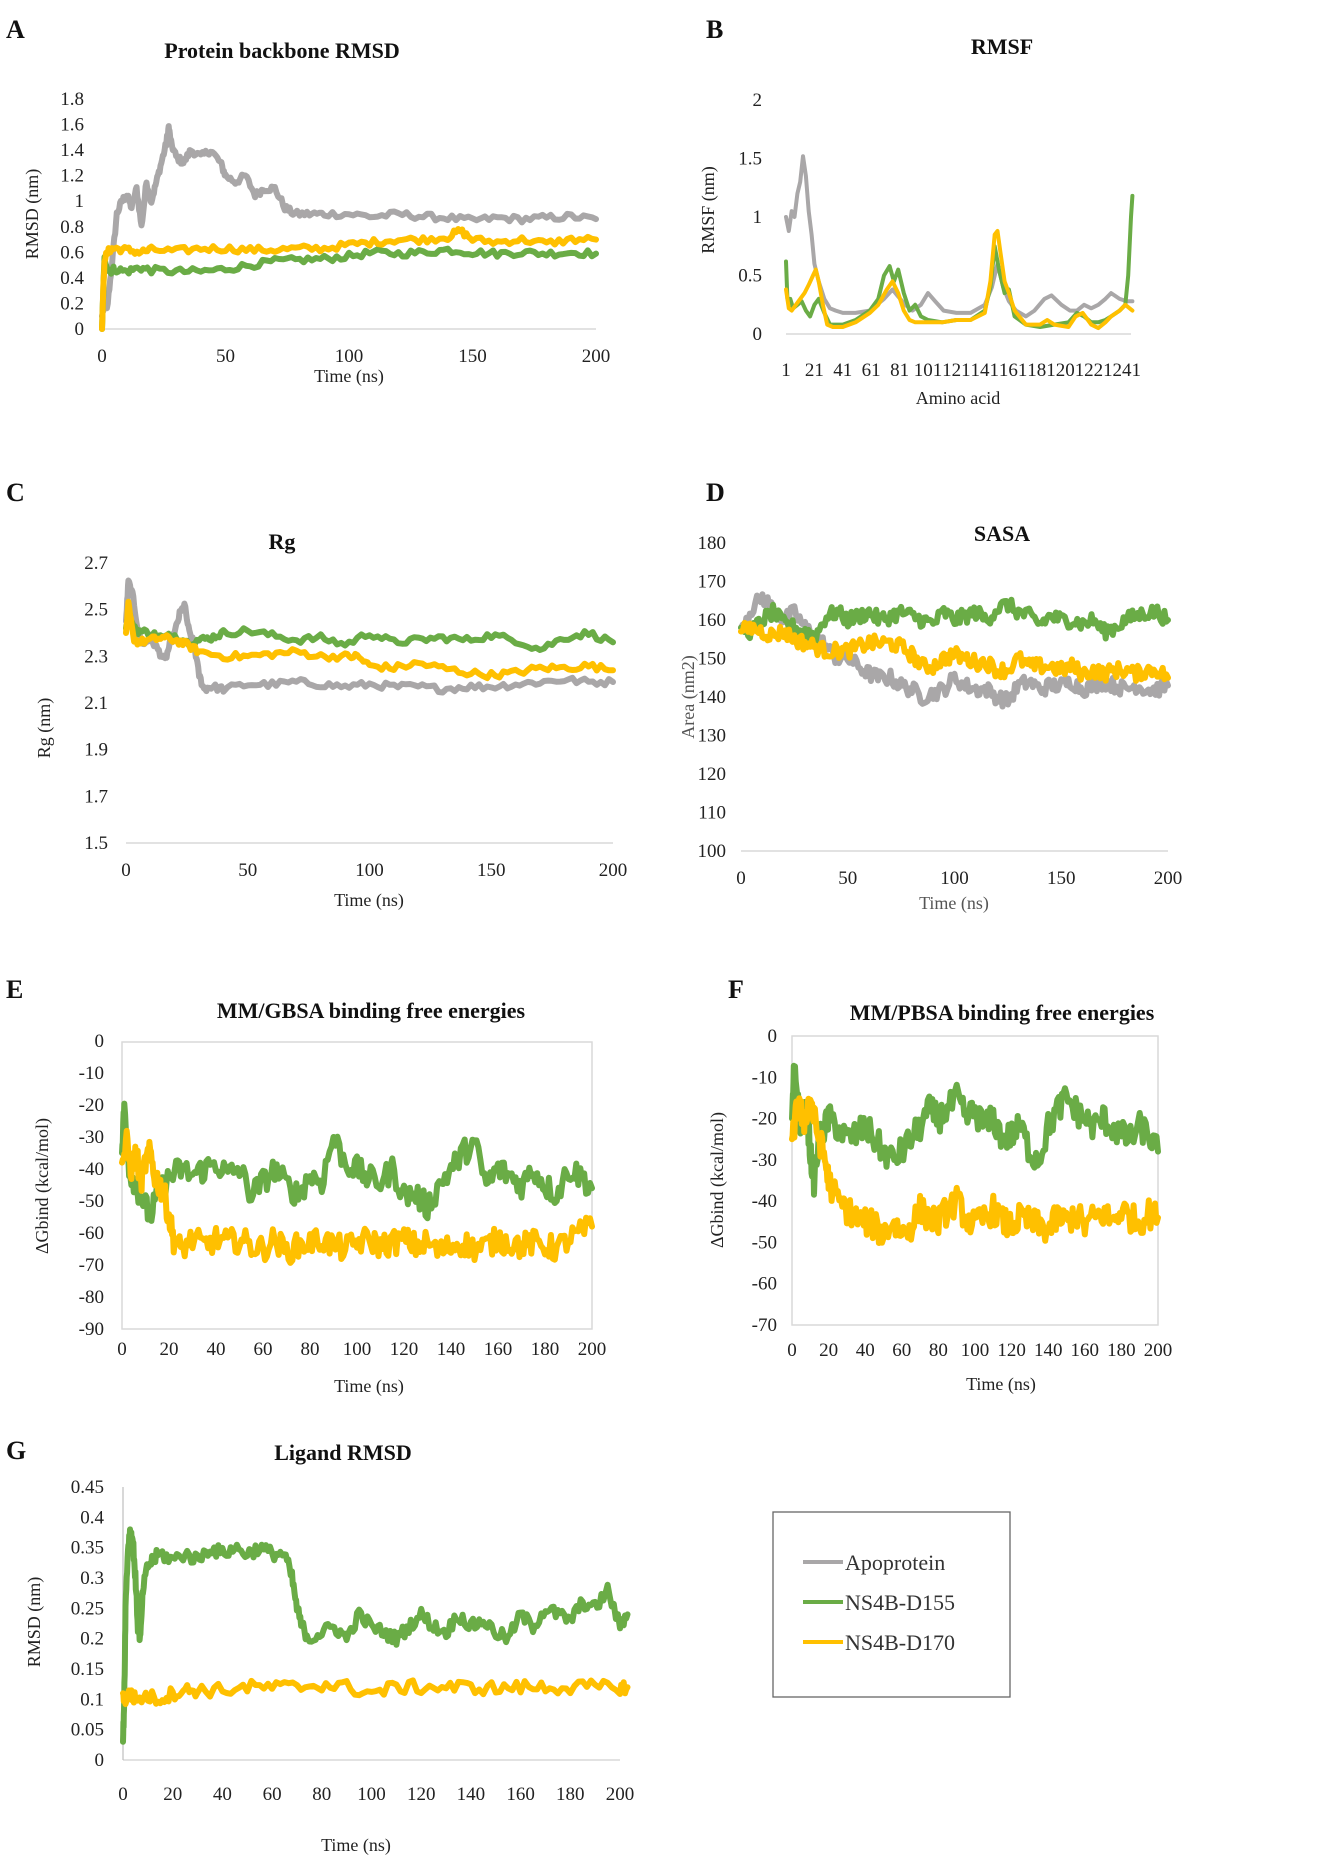 The image size is (1330, 1865). Describe the element at coordinates (714, 29) in the screenshot. I see `panel-letter-b: B` at that location.